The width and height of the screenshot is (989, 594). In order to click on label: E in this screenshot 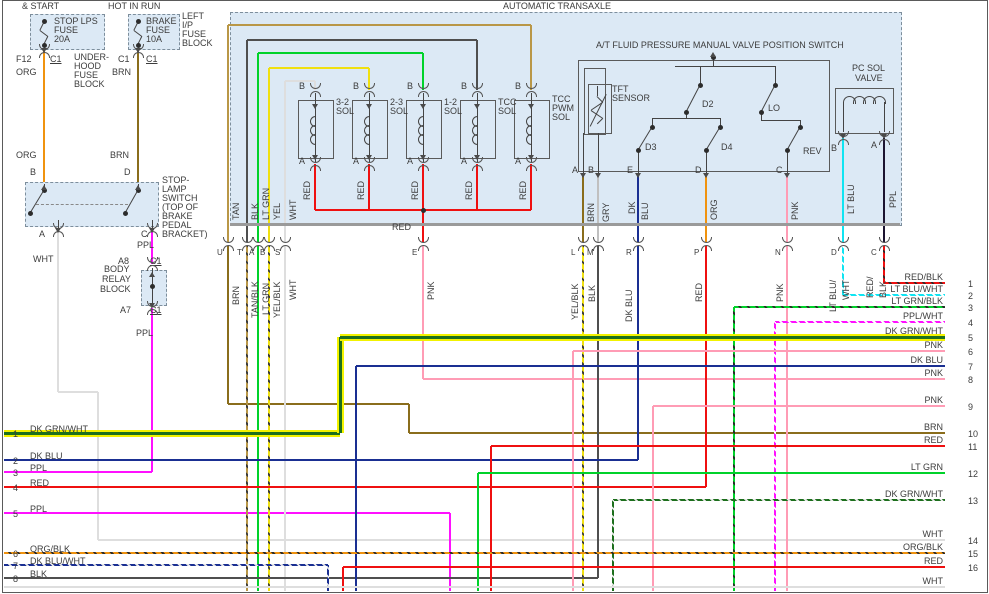, I will do `click(415, 252)`.